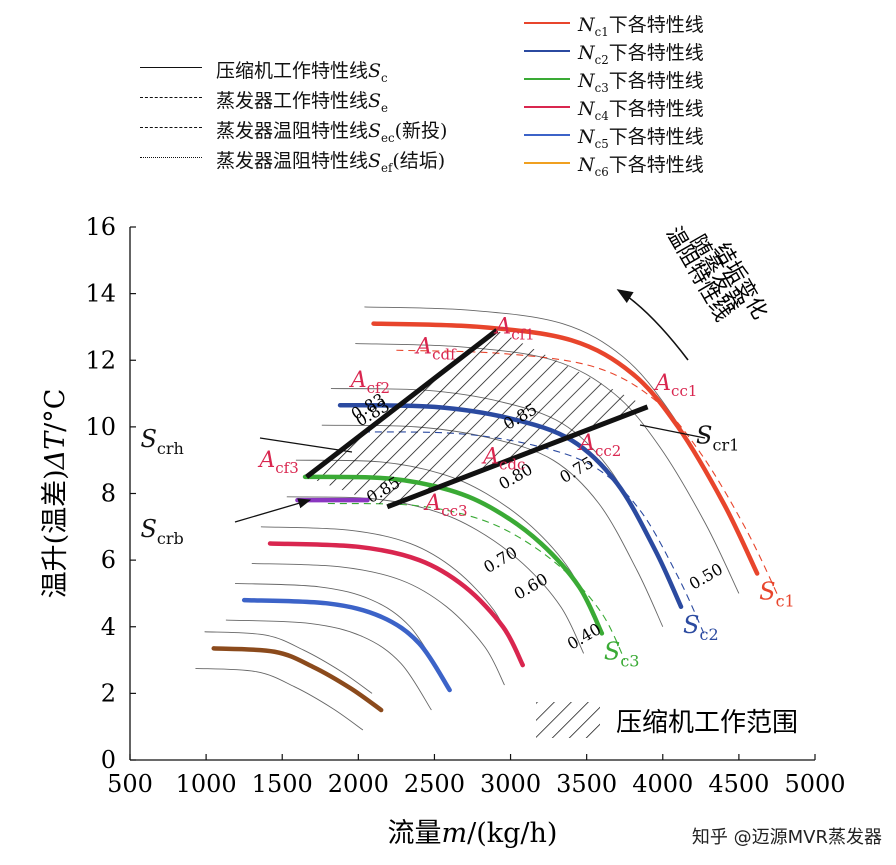  What do you see at coordinates (130, 784) in the screenshot?
I see `x-tick-label: 500` at bounding box center [130, 784].